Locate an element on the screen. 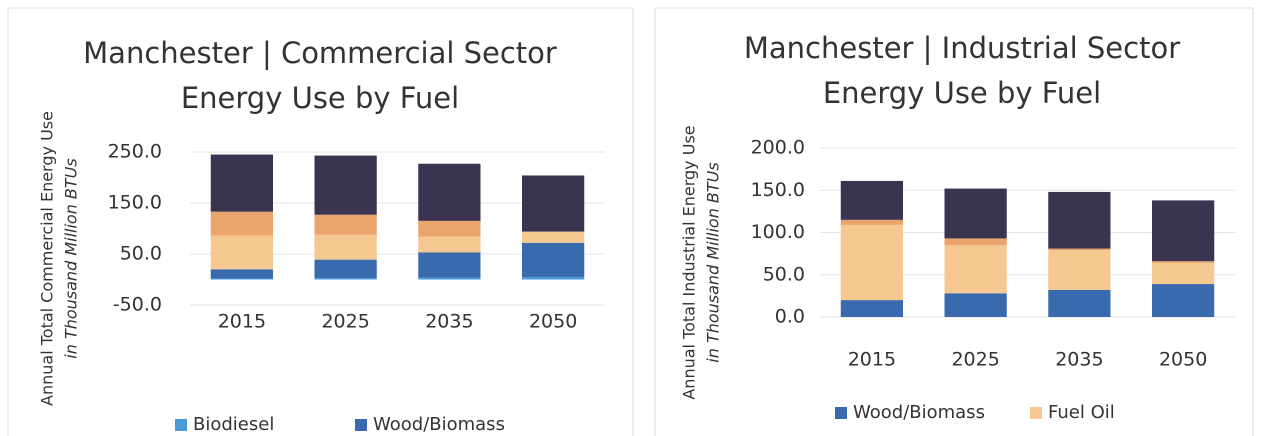  chart-title: Manchester | Industrial Sector is located at coordinates (962, 48).